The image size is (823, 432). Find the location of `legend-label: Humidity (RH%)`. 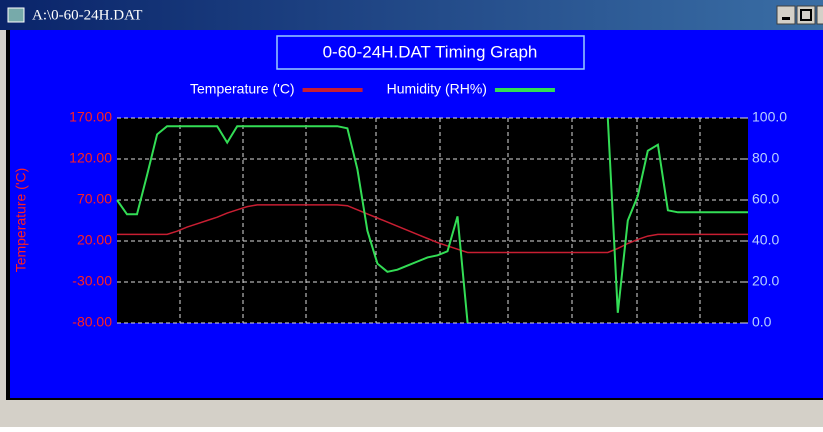

legend-label: Humidity (RH%) is located at coordinates (437, 89).